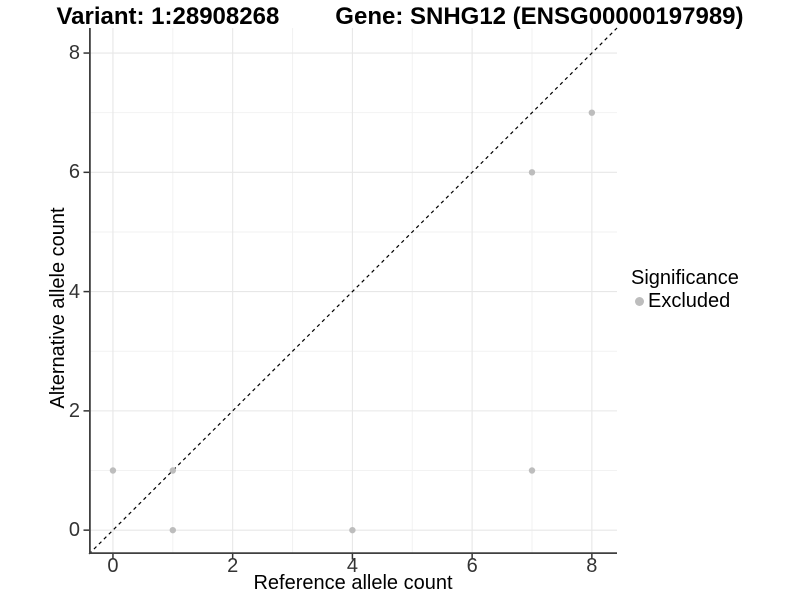 This screenshot has height=600, width=800. I want to click on legend-title: Significance, so click(685, 278).